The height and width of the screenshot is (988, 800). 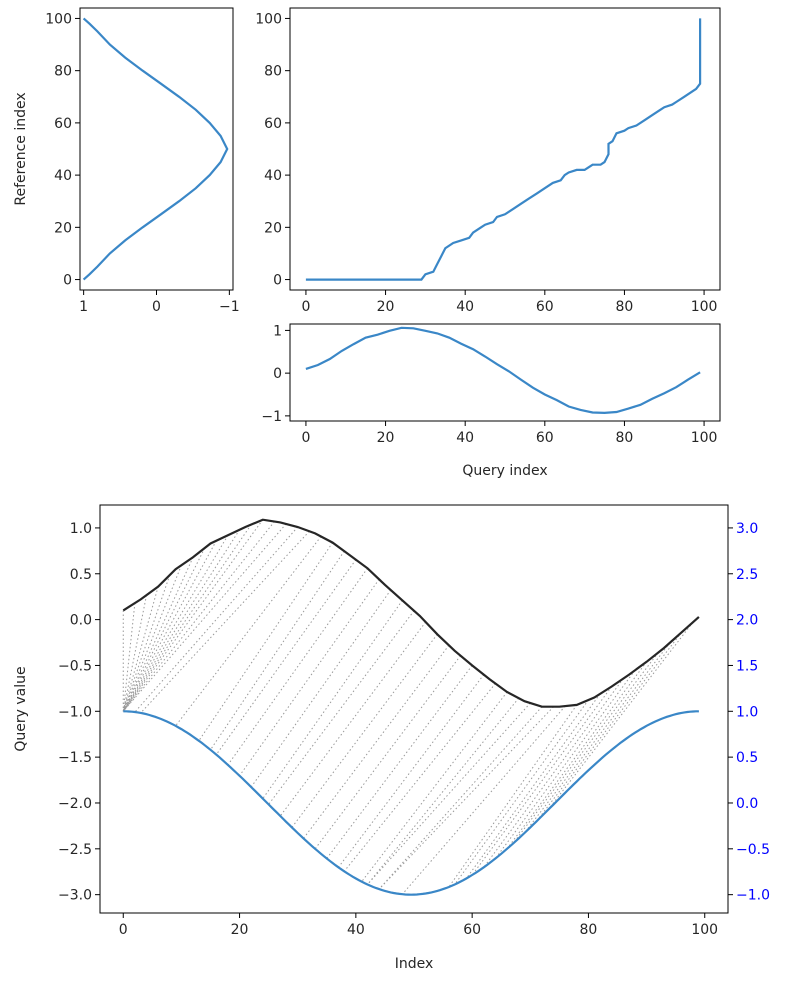 I want to click on warping-y-tick-label: 80, so click(x=273, y=72).